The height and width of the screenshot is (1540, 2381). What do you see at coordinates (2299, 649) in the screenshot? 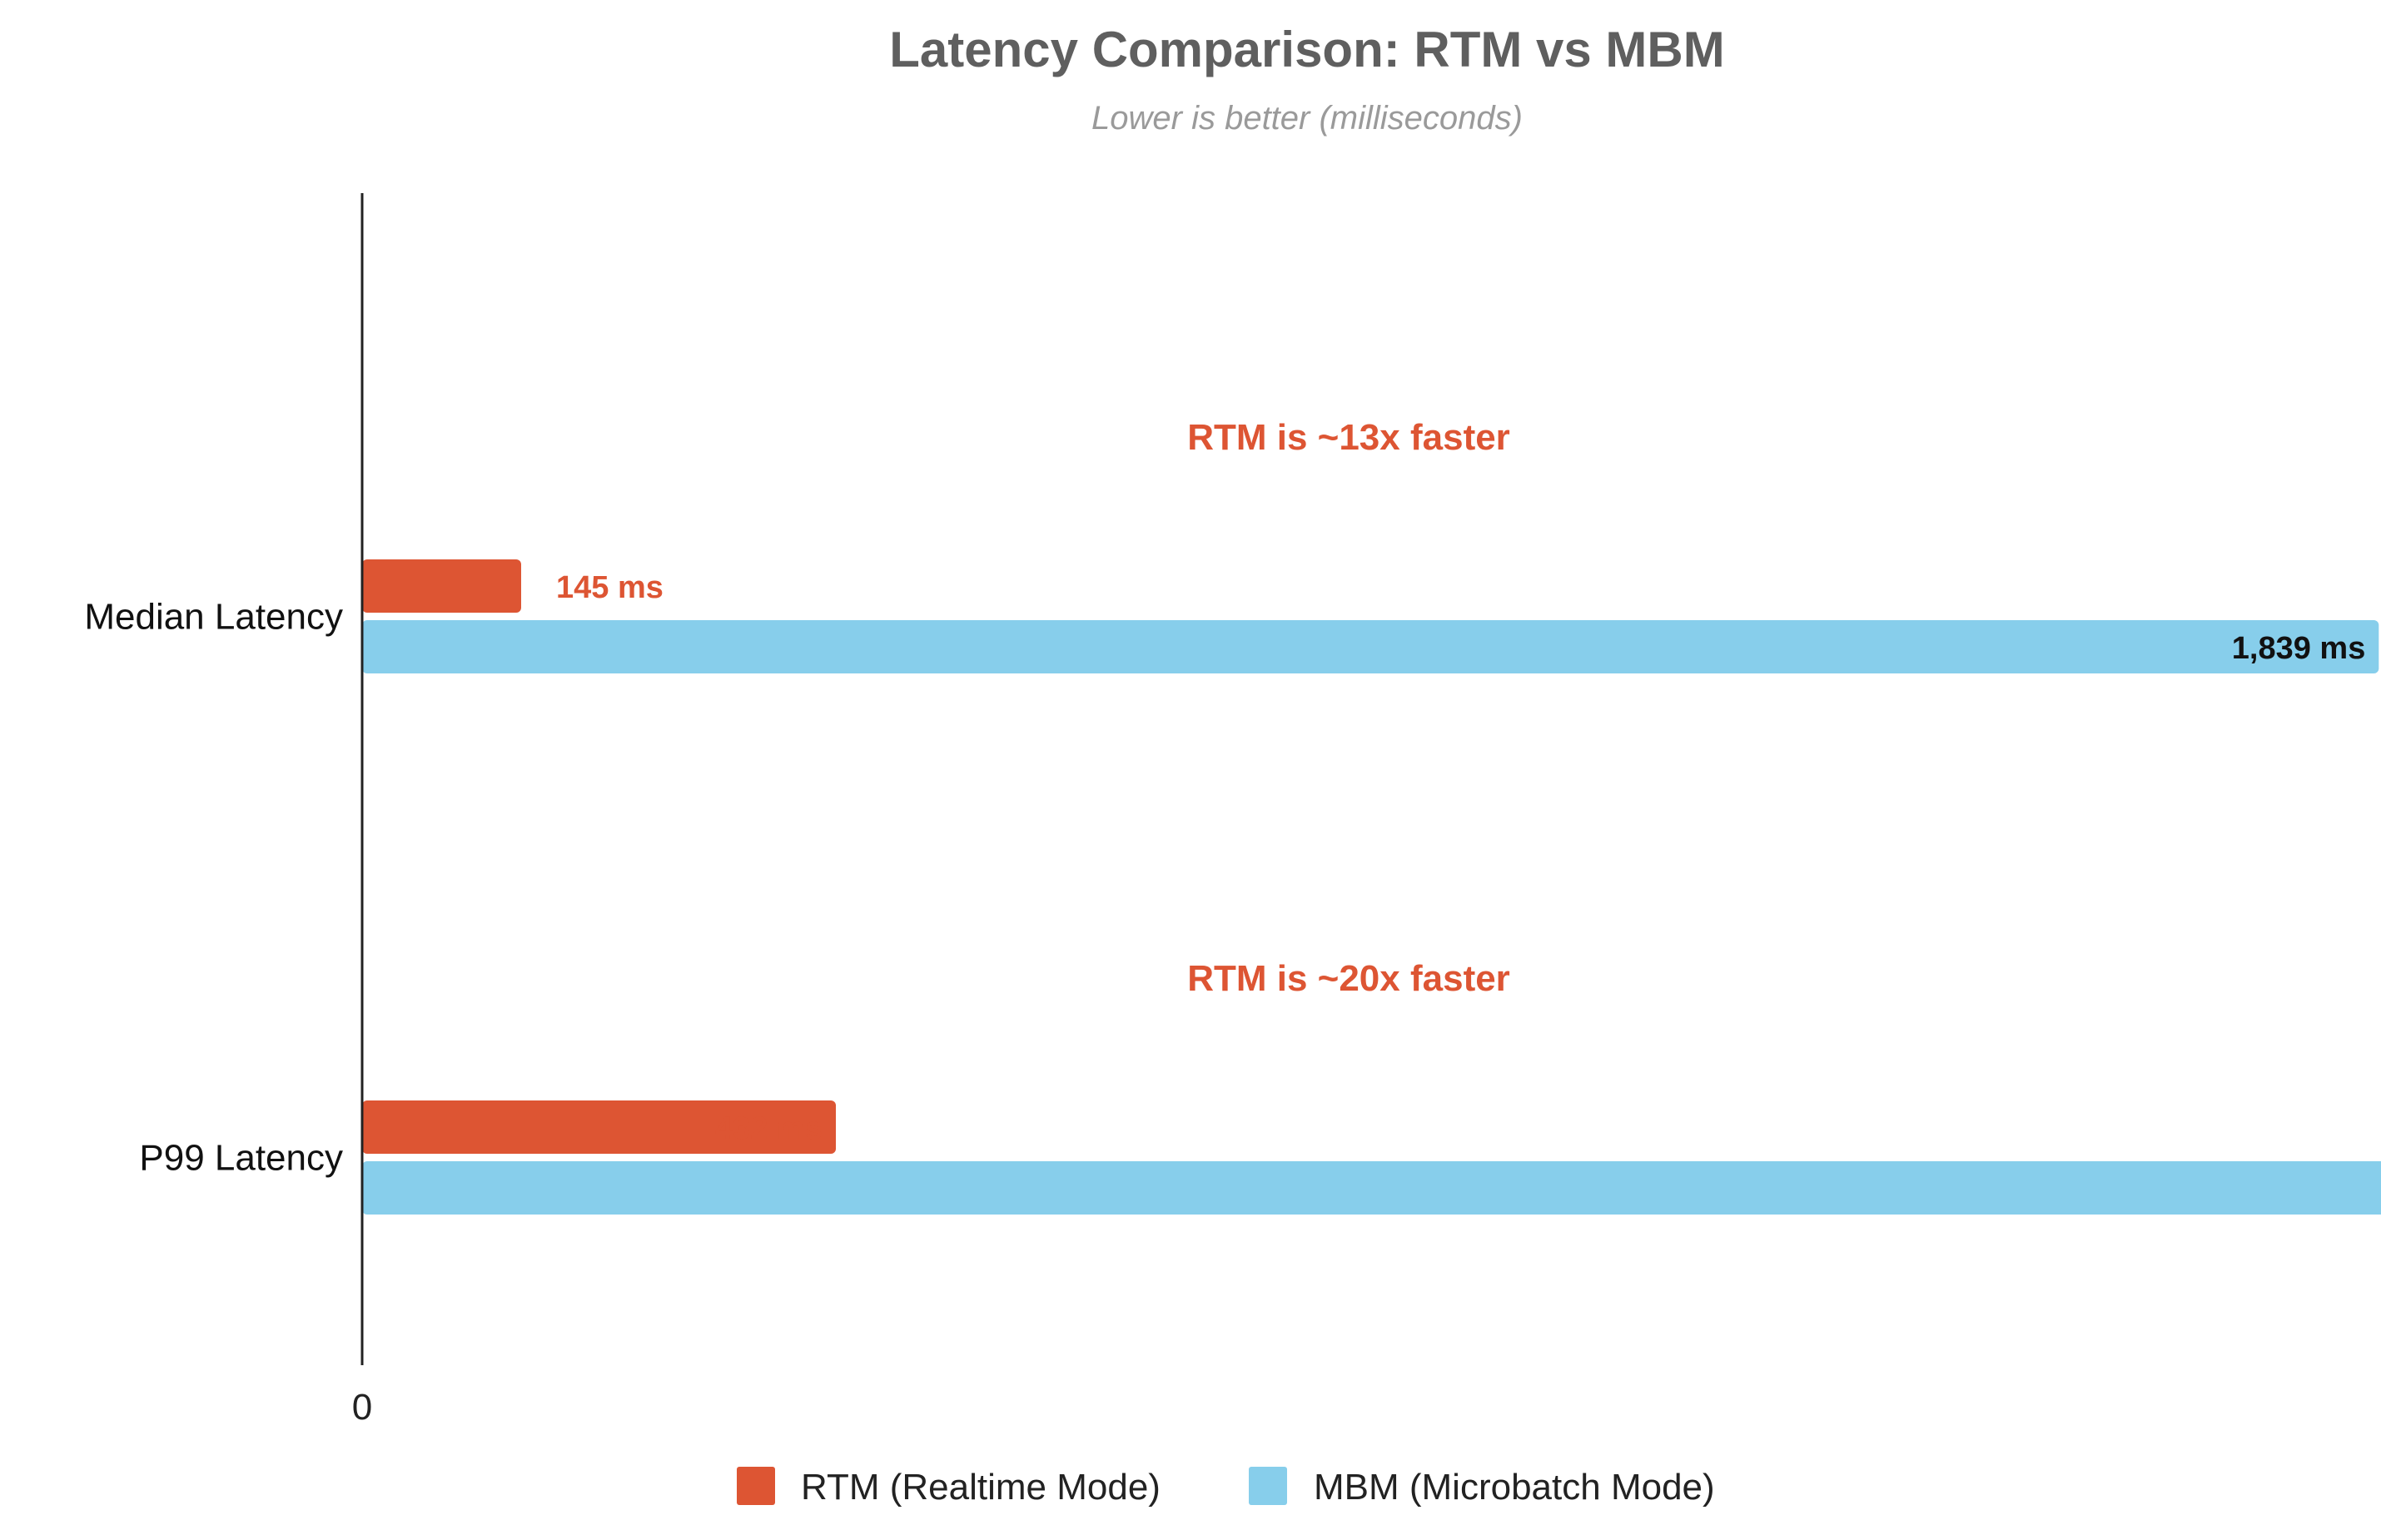
I see `data-label-mbm-0: 1,839 ms` at bounding box center [2299, 649].